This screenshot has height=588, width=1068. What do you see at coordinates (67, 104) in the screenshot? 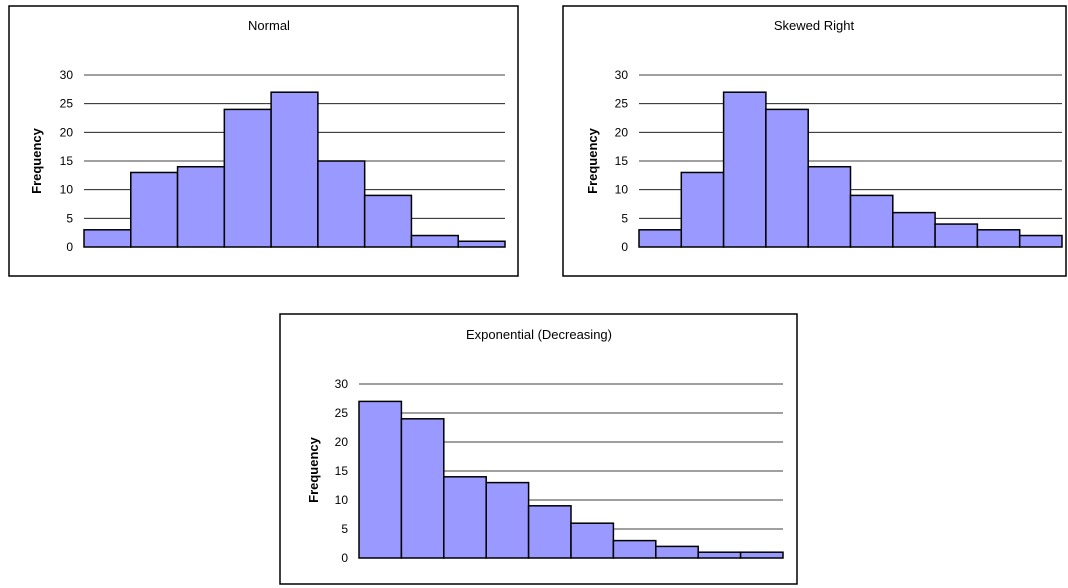
I see `y-tick-label-normal-25: 25` at bounding box center [67, 104].